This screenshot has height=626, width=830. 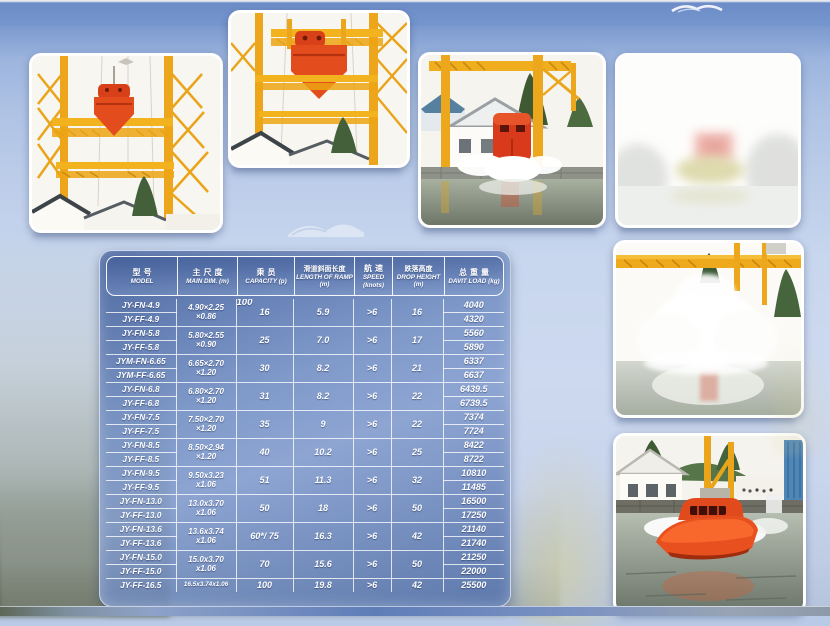 I want to click on dimensions-cell: 6.65×2.70 ×1.20, so click(x=206, y=368).